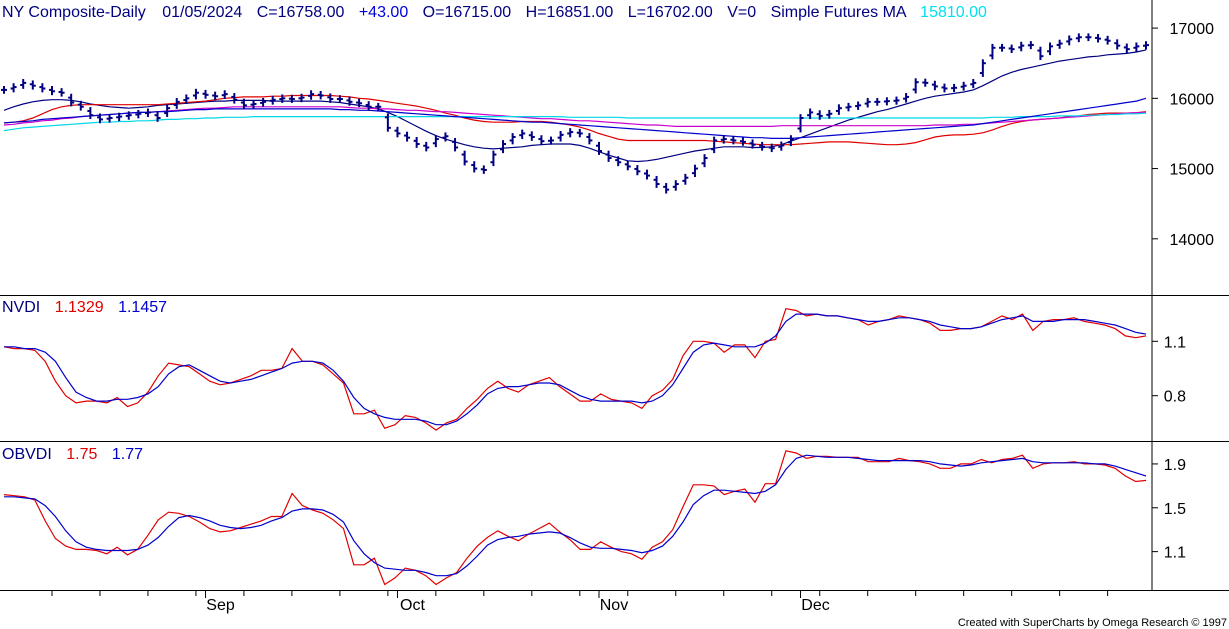 The height and width of the screenshot is (629, 1229). What do you see at coordinates (142, 307) in the screenshot?
I see `nvdi-value-2: 1.1457` at bounding box center [142, 307].